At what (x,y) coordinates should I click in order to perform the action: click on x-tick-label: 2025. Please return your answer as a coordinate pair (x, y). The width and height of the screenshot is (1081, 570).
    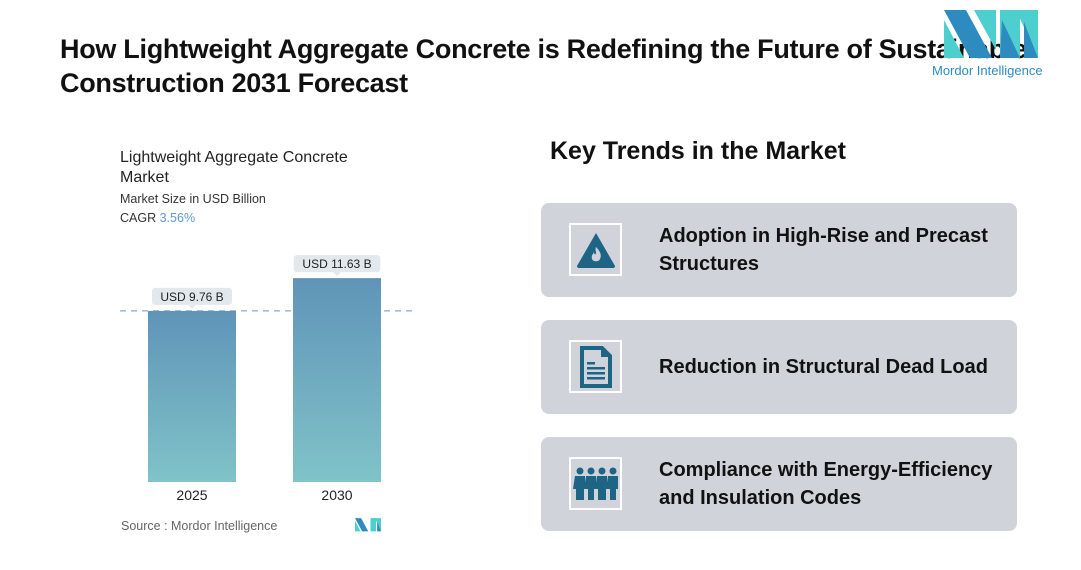
    Looking at the image, I should click on (191, 495).